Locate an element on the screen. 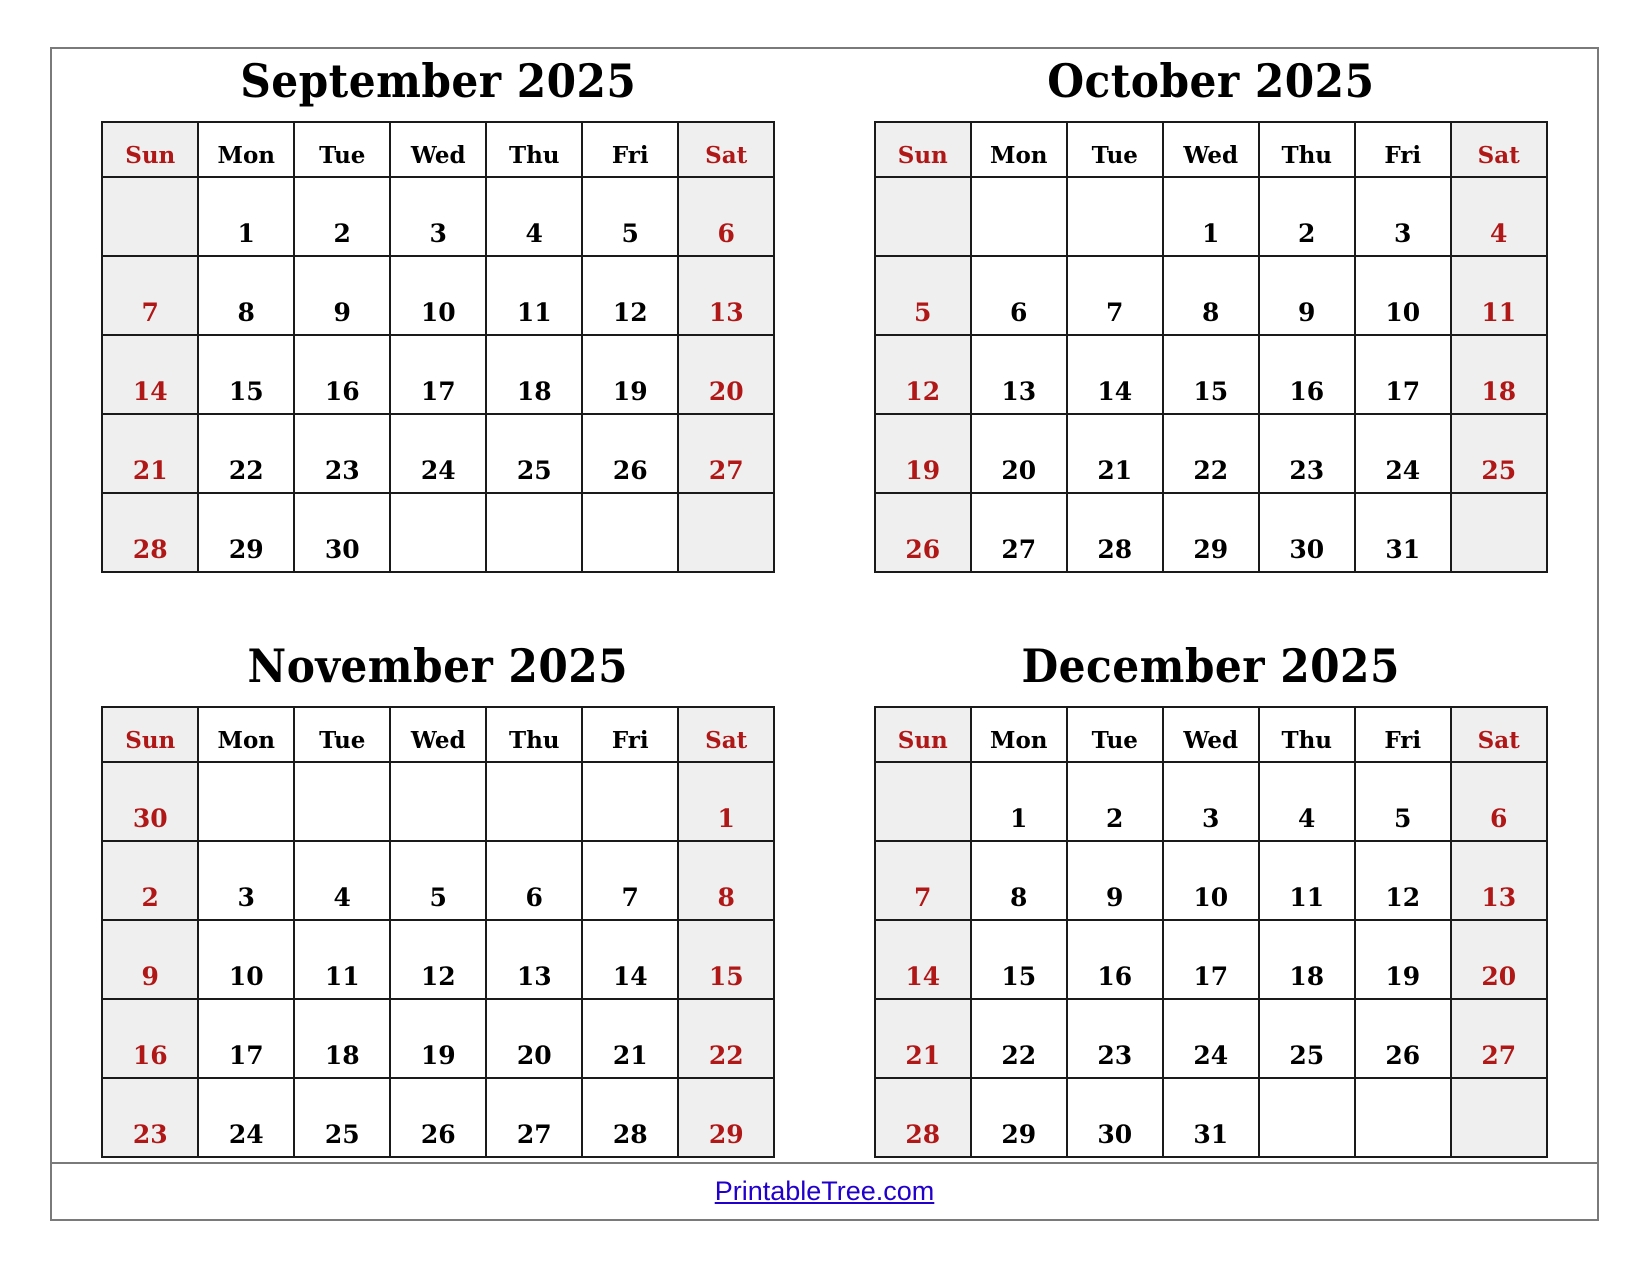 The height and width of the screenshot is (1275, 1650). day-cell: 23 is located at coordinates (1114, 1039).